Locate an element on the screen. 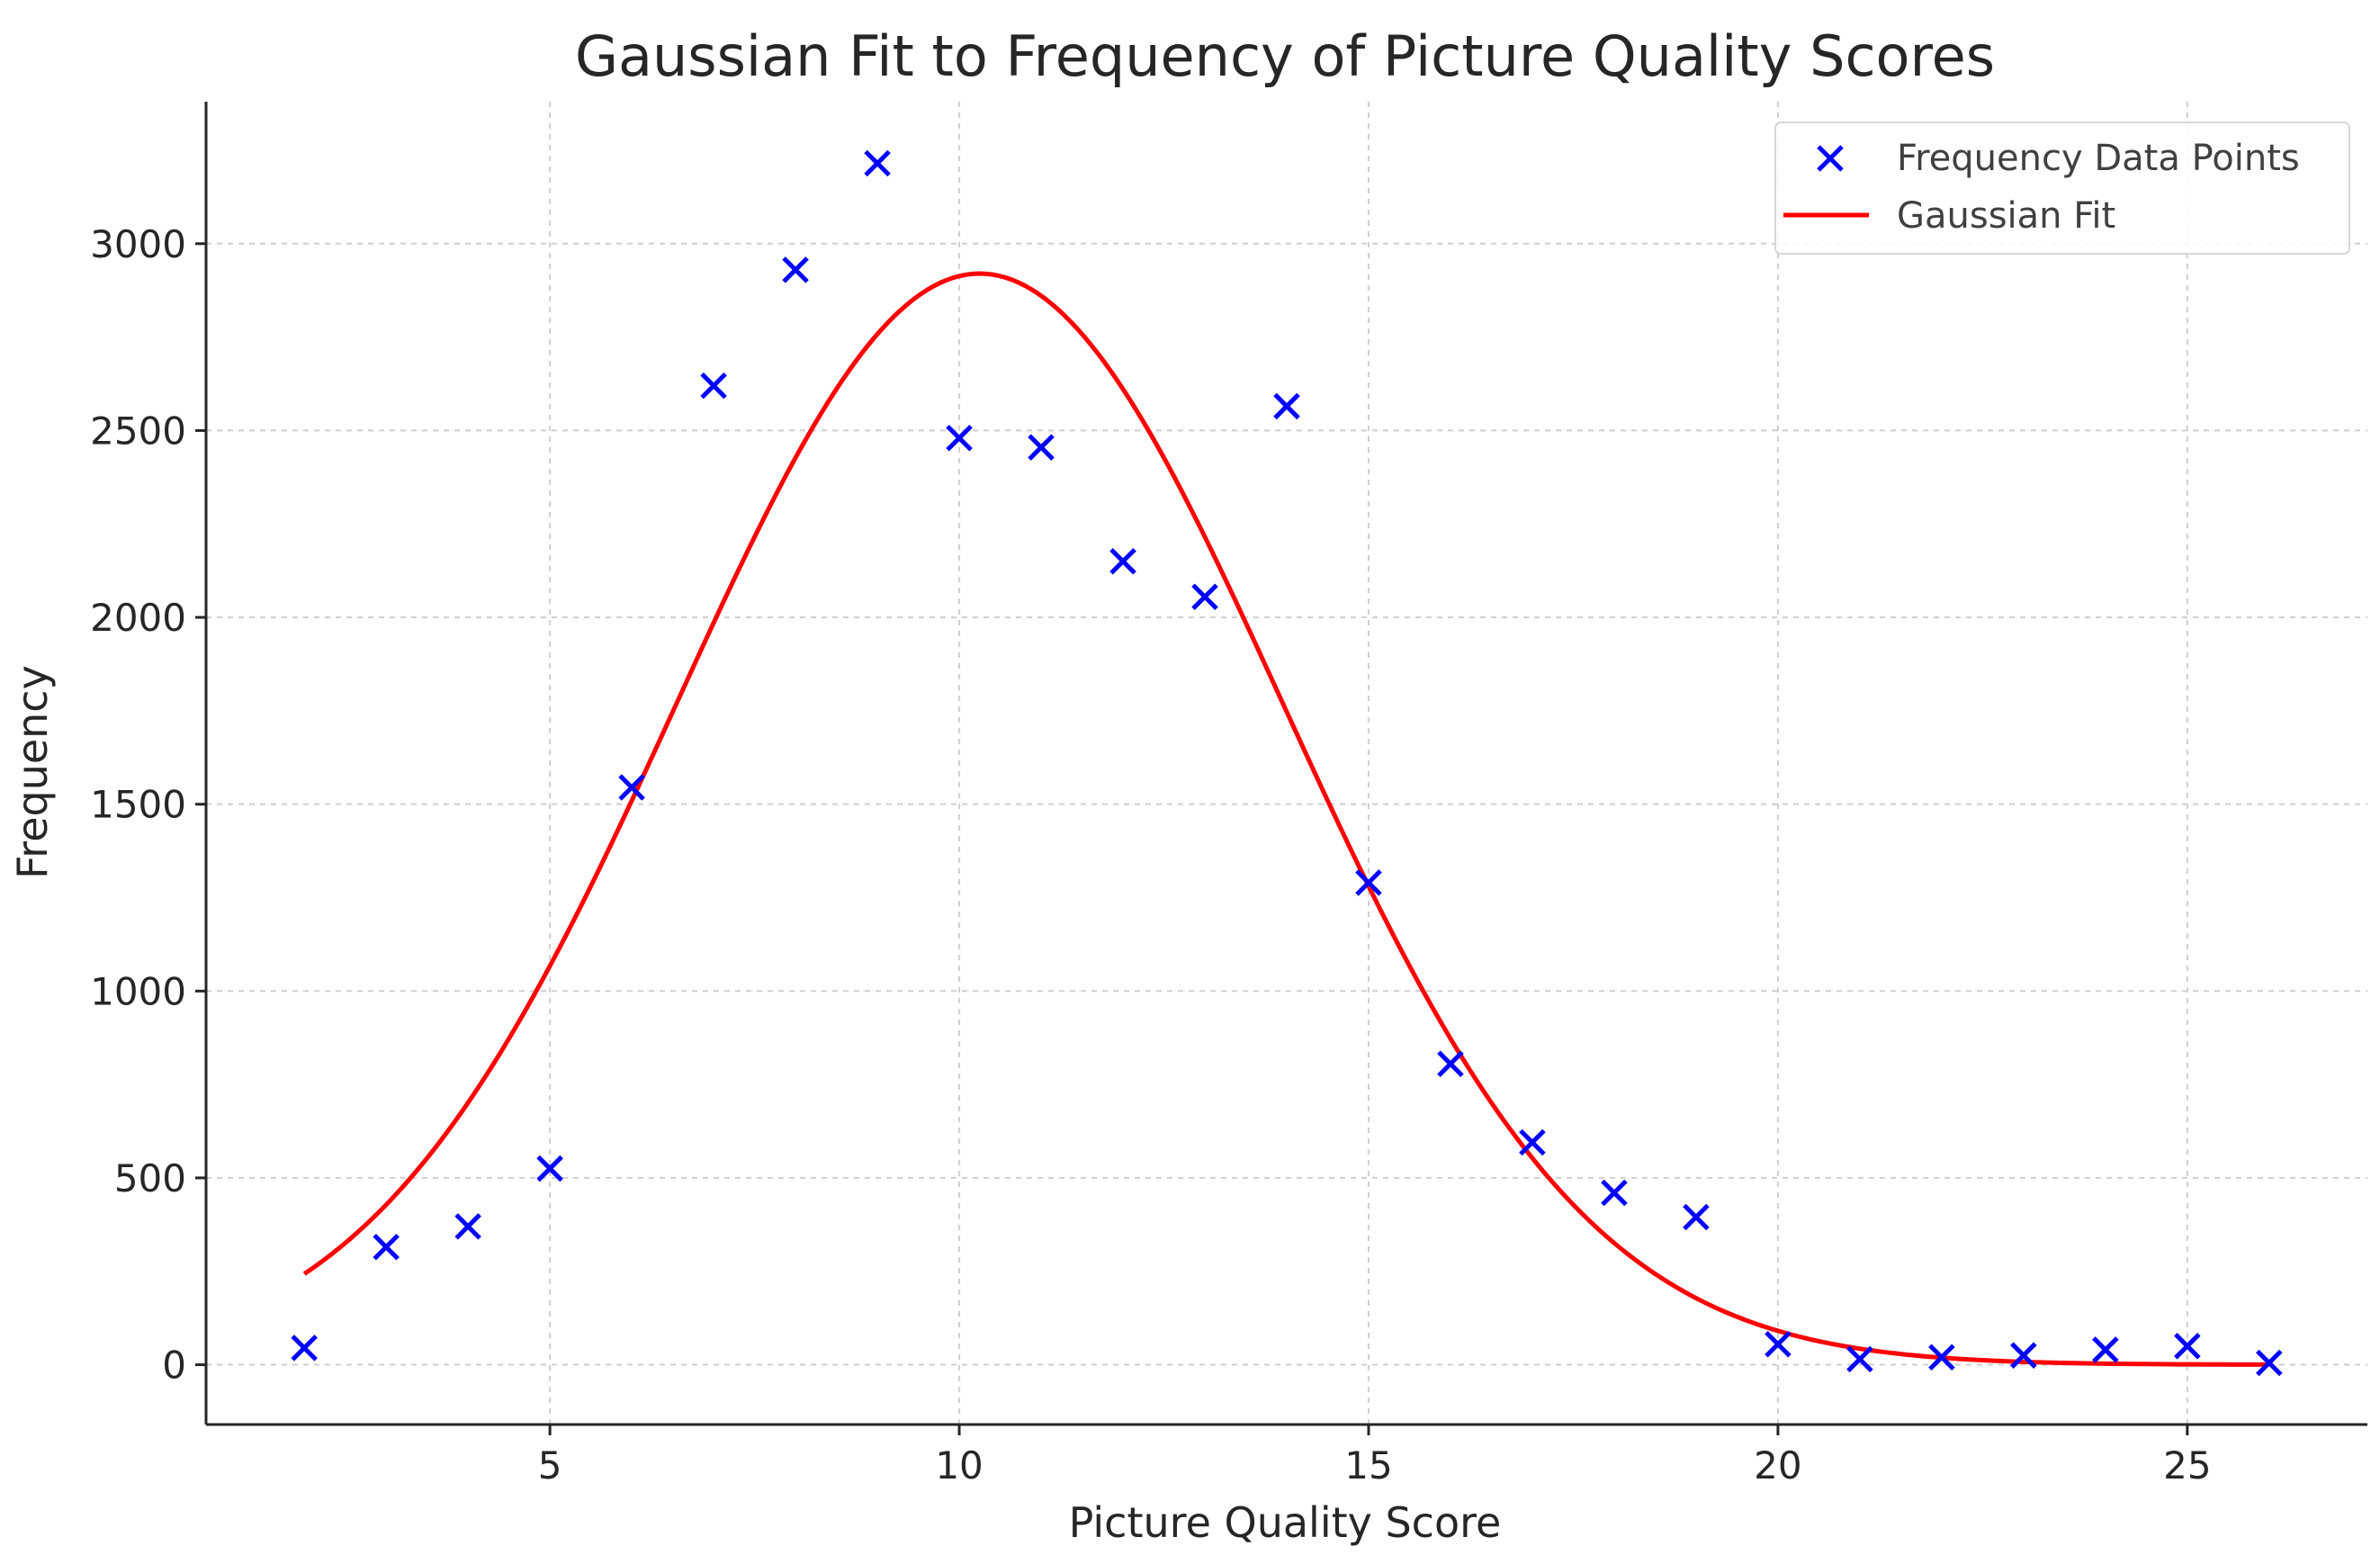 This screenshot has width=2380, height=1555. x-axis-label: Picture Quality Score is located at coordinates (1285, 1523).